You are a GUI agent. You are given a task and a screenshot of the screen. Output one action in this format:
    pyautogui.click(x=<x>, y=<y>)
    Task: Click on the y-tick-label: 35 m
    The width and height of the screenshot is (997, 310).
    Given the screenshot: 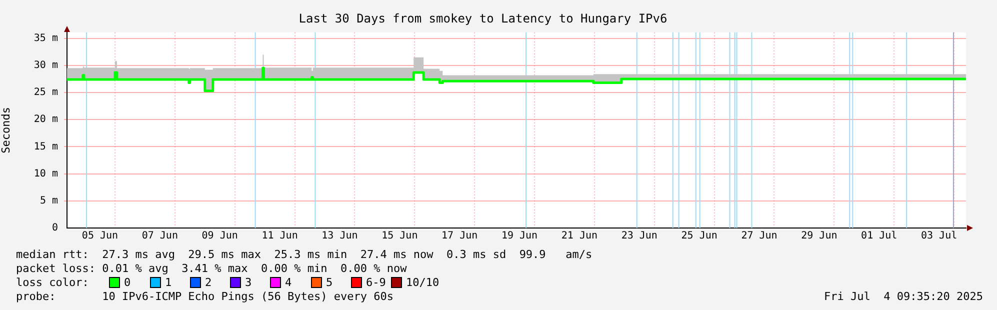 What is the action you would take?
    pyautogui.click(x=46, y=38)
    